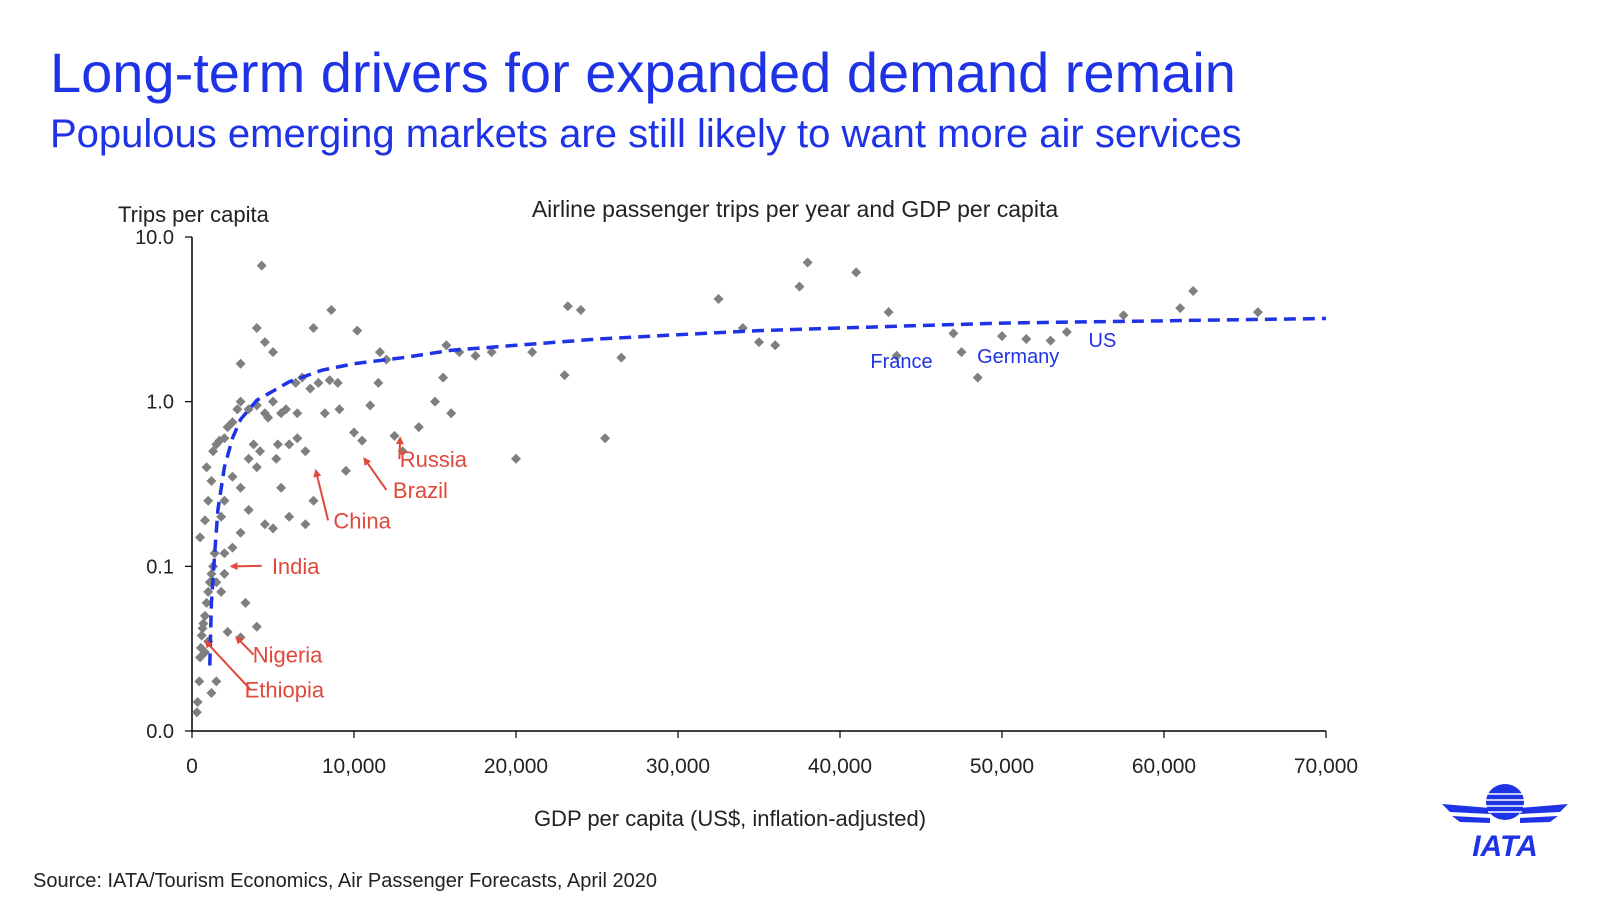 The height and width of the screenshot is (900, 1600). I want to click on iata-logo-text: IATA, so click(1505, 845).